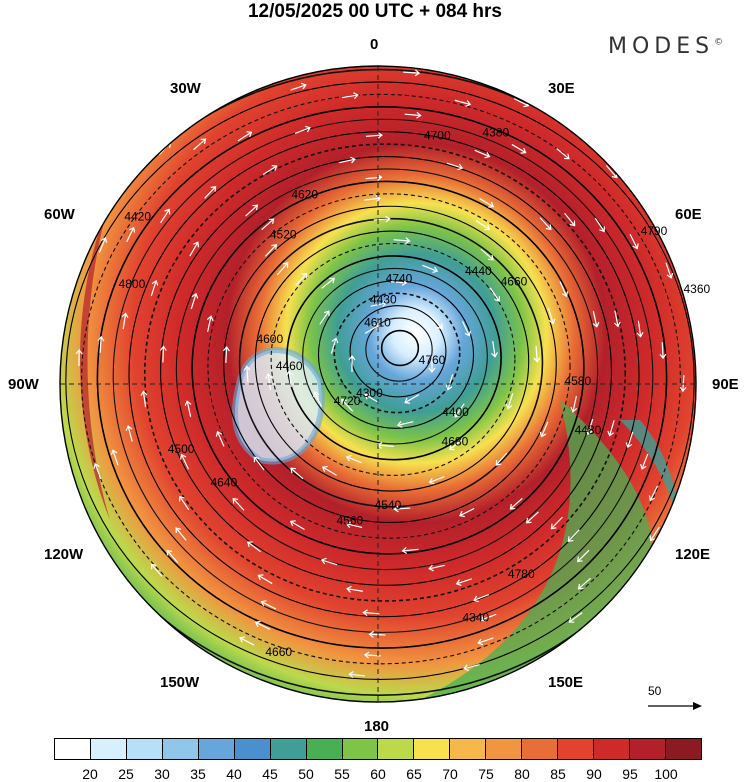 The height and width of the screenshot is (782, 750). Describe the element at coordinates (665, 46) in the screenshot. I see `modes-logo: MODES©` at that location.